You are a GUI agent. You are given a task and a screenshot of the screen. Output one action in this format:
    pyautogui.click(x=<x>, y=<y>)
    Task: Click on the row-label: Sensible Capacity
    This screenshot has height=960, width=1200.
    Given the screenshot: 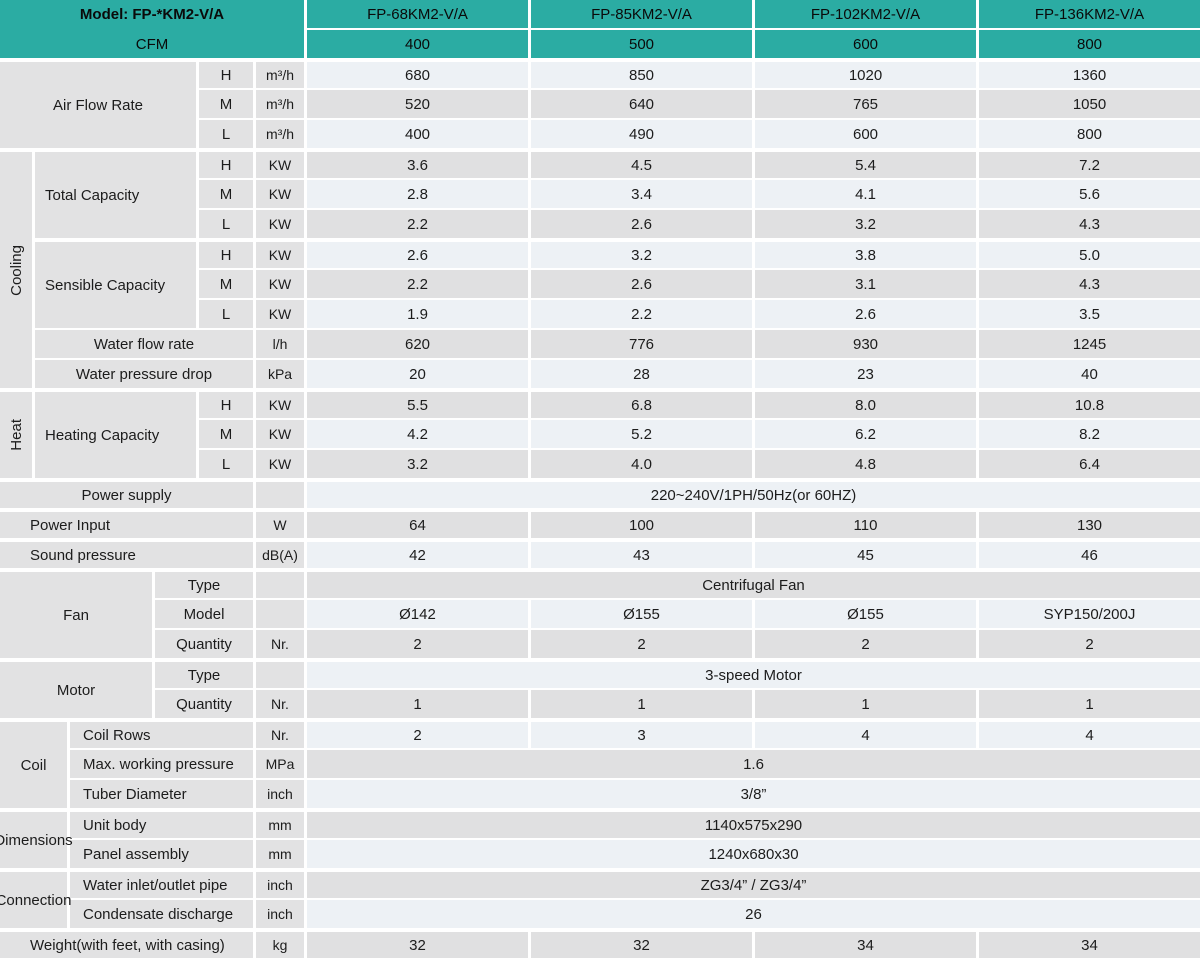 What is the action you would take?
    pyautogui.click(x=115, y=284)
    